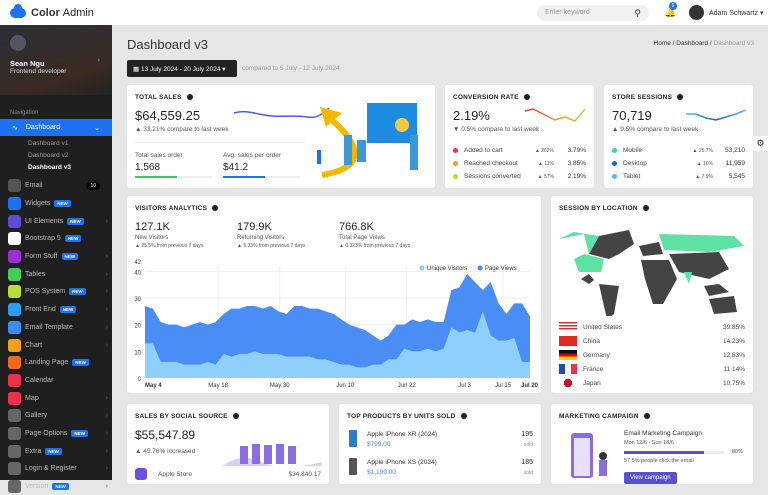 This screenshot has width=768, height=495. Describe the element at coordinates (663, 433) in the screenshot. I see `campaign-name: Email Marketing Campaign` at that location.